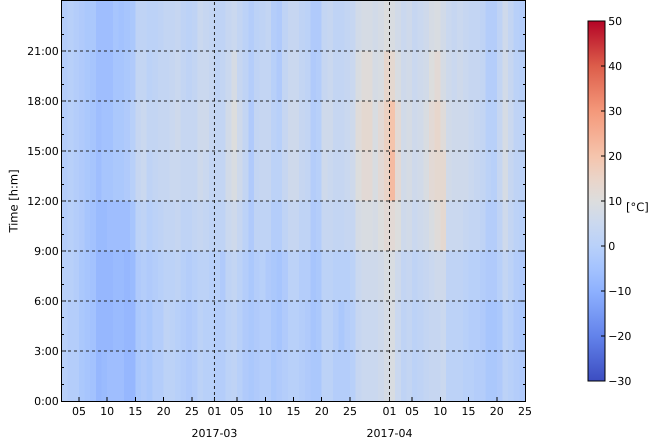  I want to click on color-bar-title: [°C], so click(637, 207).